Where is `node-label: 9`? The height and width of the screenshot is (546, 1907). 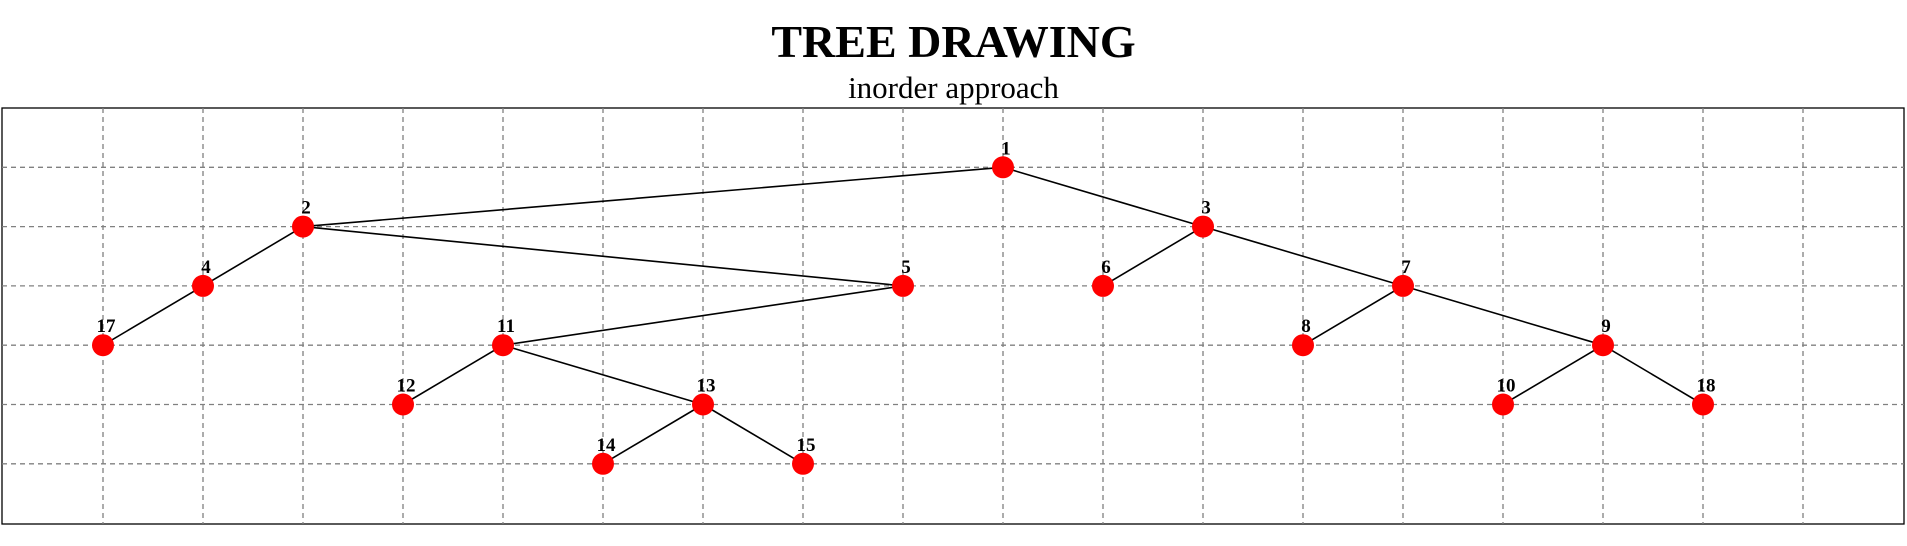 node-label: 9 is located at coordinates (1606, 326).